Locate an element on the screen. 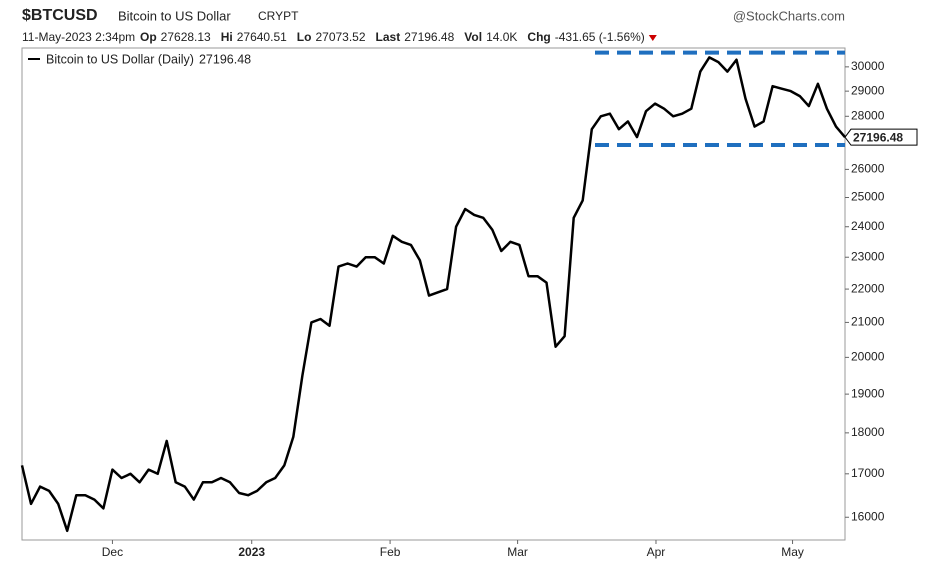 This screenshot has width=936, height=580. stat-value: 27196.48 is located at coordinates (429, 37).